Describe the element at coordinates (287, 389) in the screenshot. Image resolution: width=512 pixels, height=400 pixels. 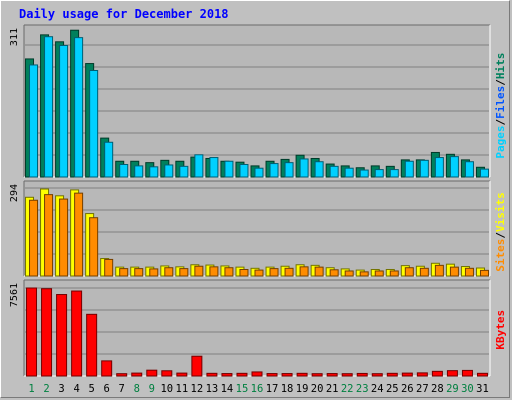
I see `x-label-day-18: 18` at that location.